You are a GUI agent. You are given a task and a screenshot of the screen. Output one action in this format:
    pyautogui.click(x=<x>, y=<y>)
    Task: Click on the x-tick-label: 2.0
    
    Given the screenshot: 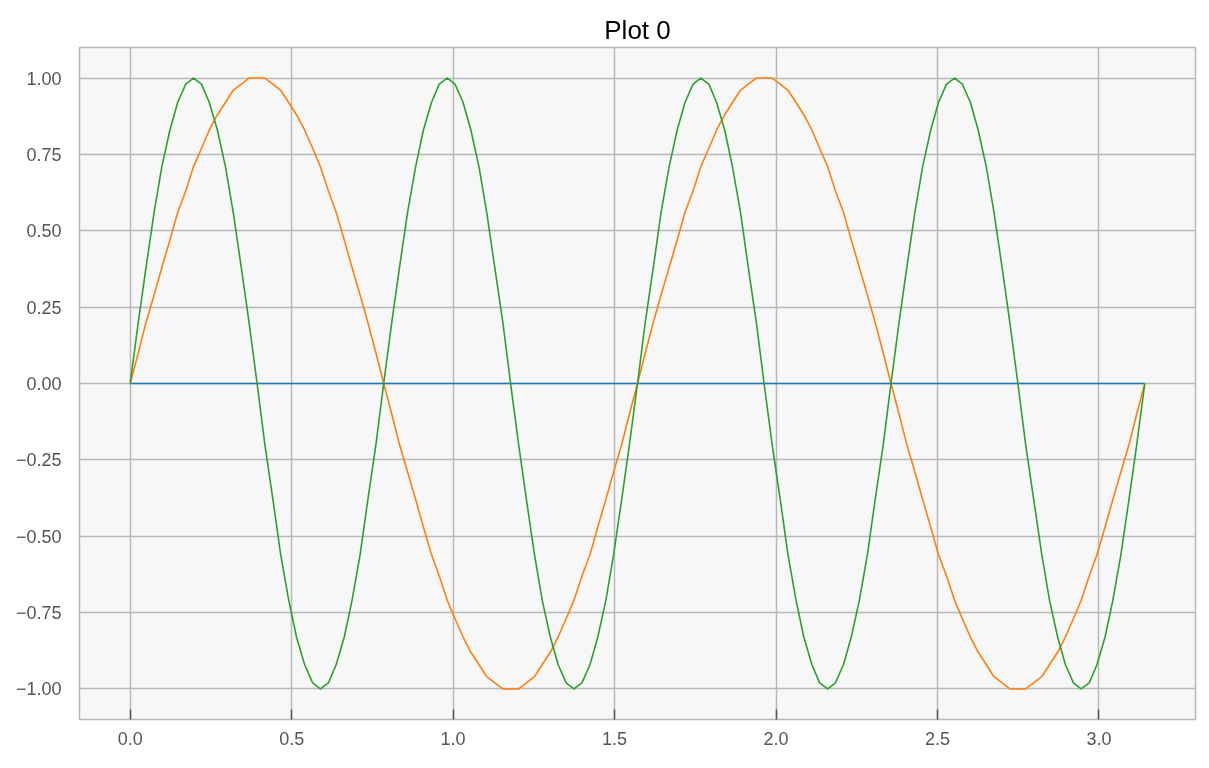 What is the action you would take?
    pyautogui.click(x=776, y=738)
    